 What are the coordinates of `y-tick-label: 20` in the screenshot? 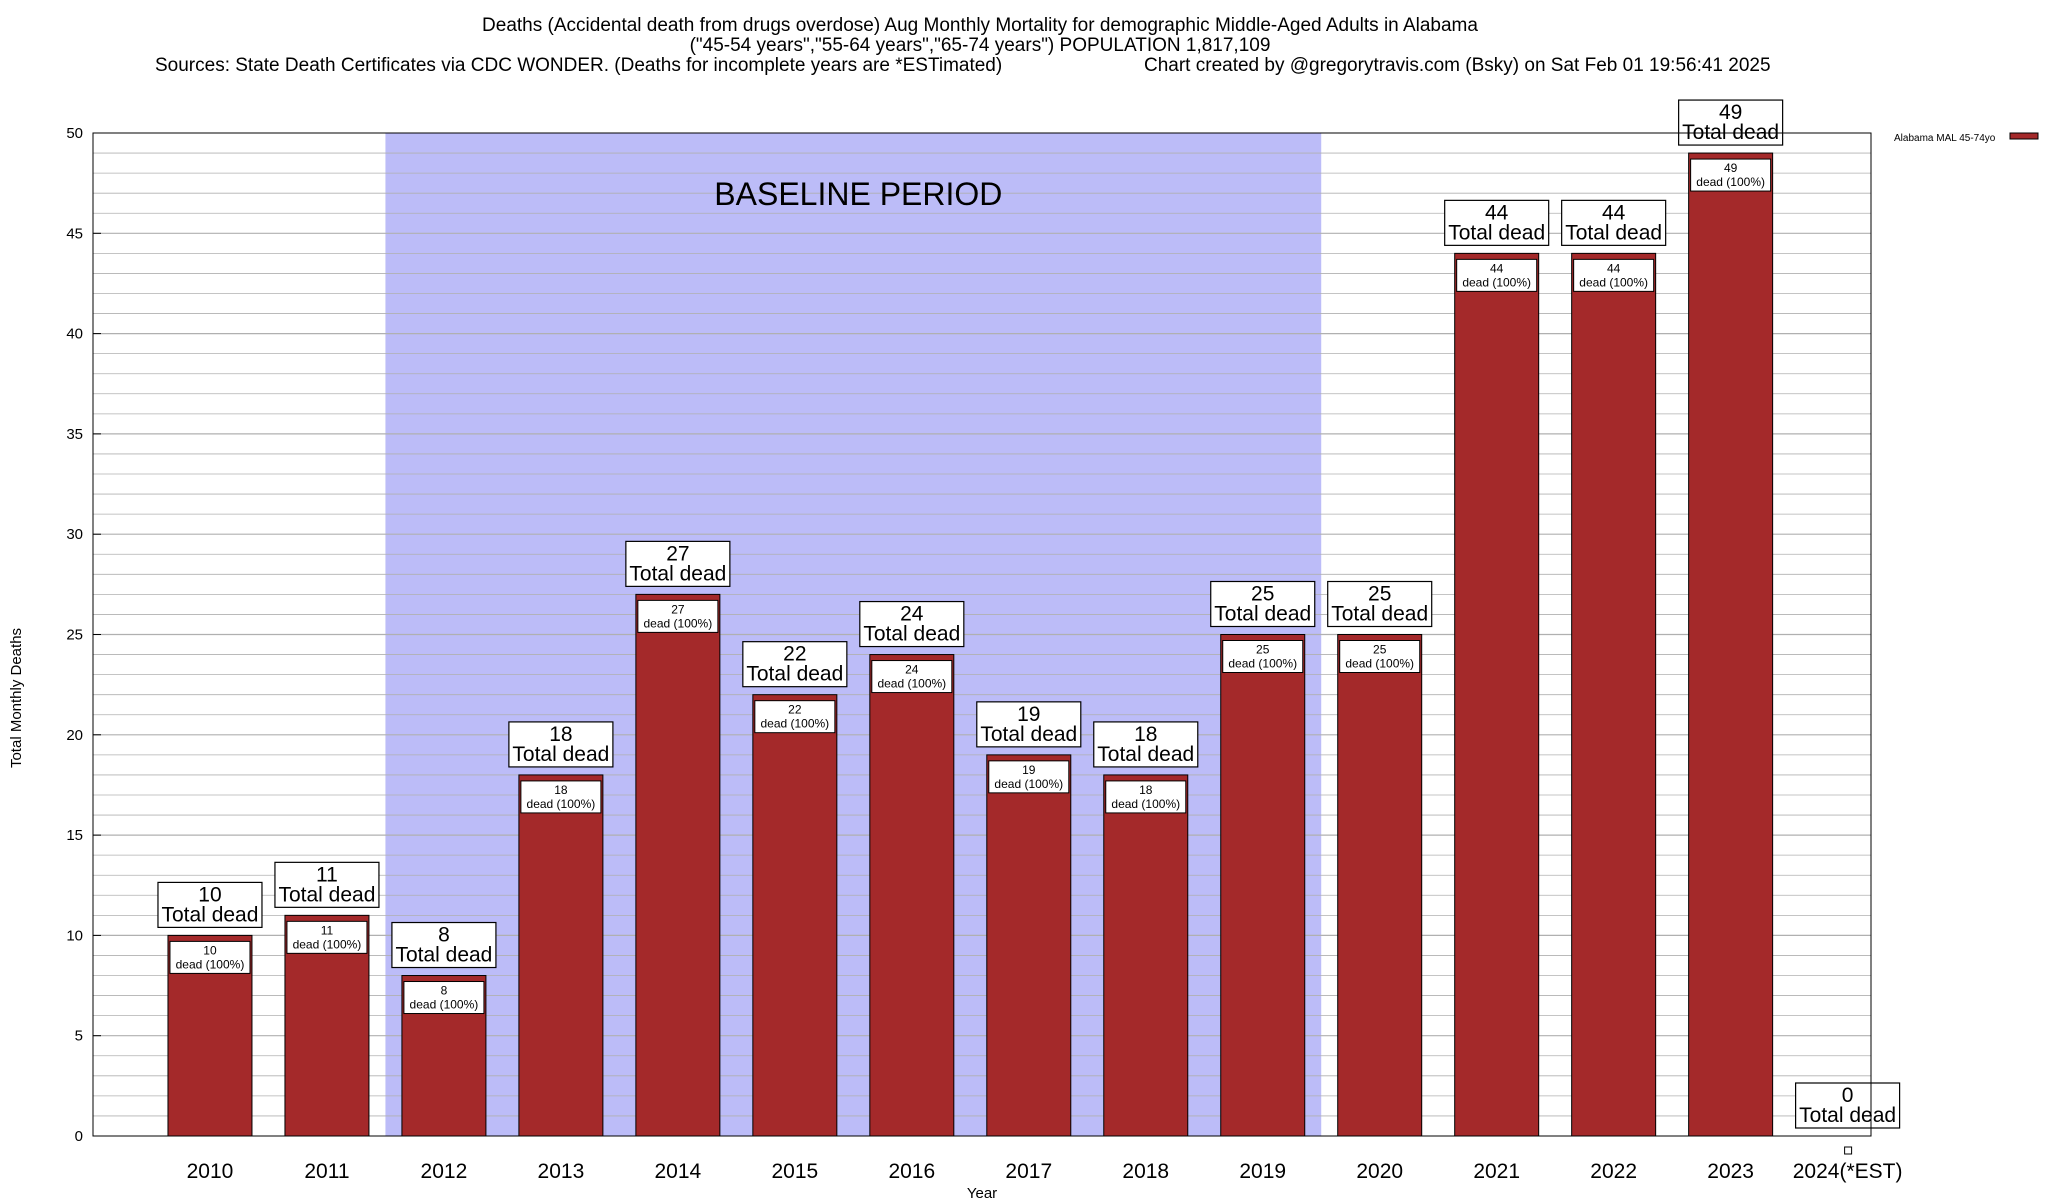 It's located at (74, 735).